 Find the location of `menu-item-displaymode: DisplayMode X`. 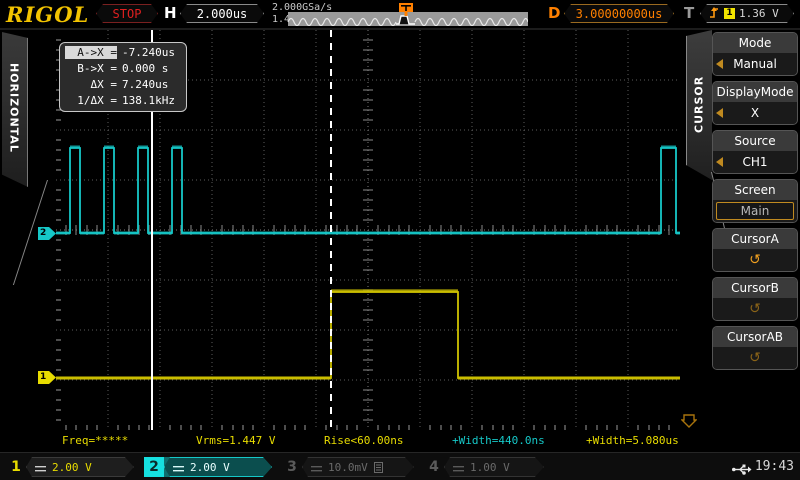

menu-item-displaymode: DisplayMode X is located at coordinates (755, 103).